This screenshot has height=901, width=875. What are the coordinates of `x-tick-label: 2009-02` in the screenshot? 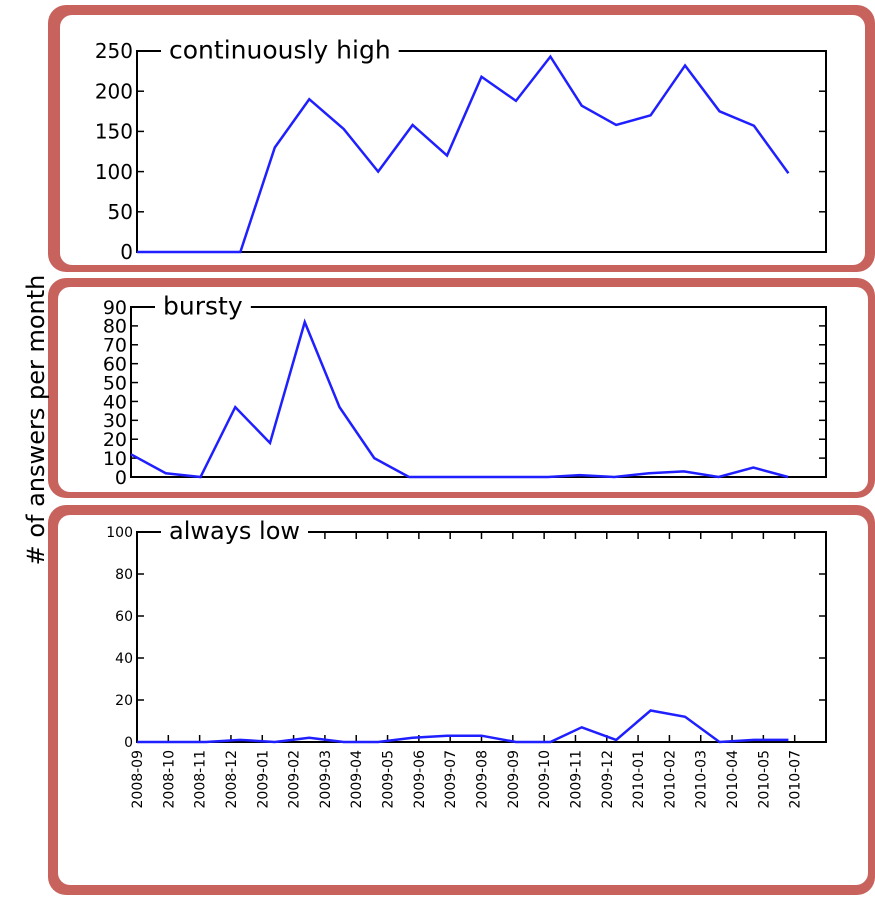 It's located at (295, 779).